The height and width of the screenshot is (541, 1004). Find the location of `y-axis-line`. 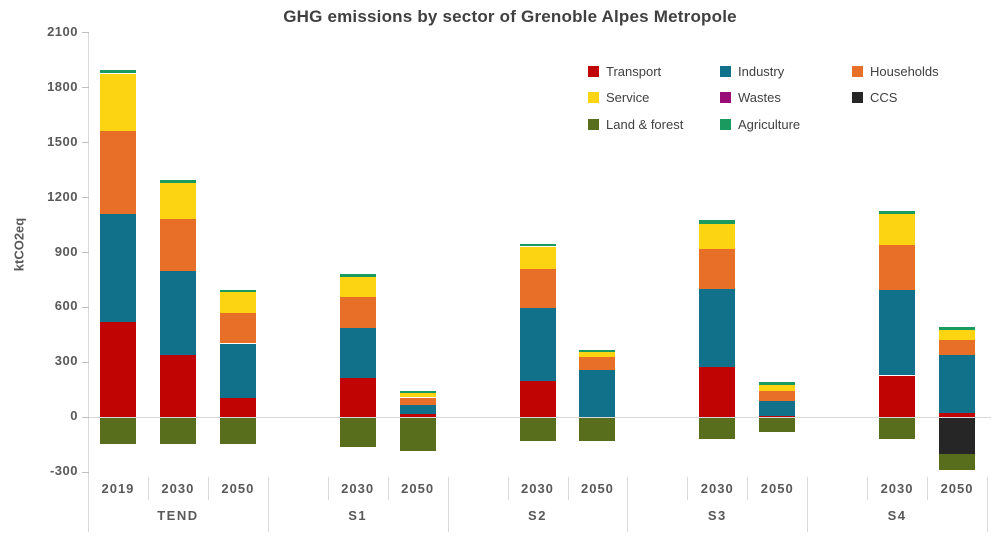

y-axis-line is located at coordinates (88, 282).